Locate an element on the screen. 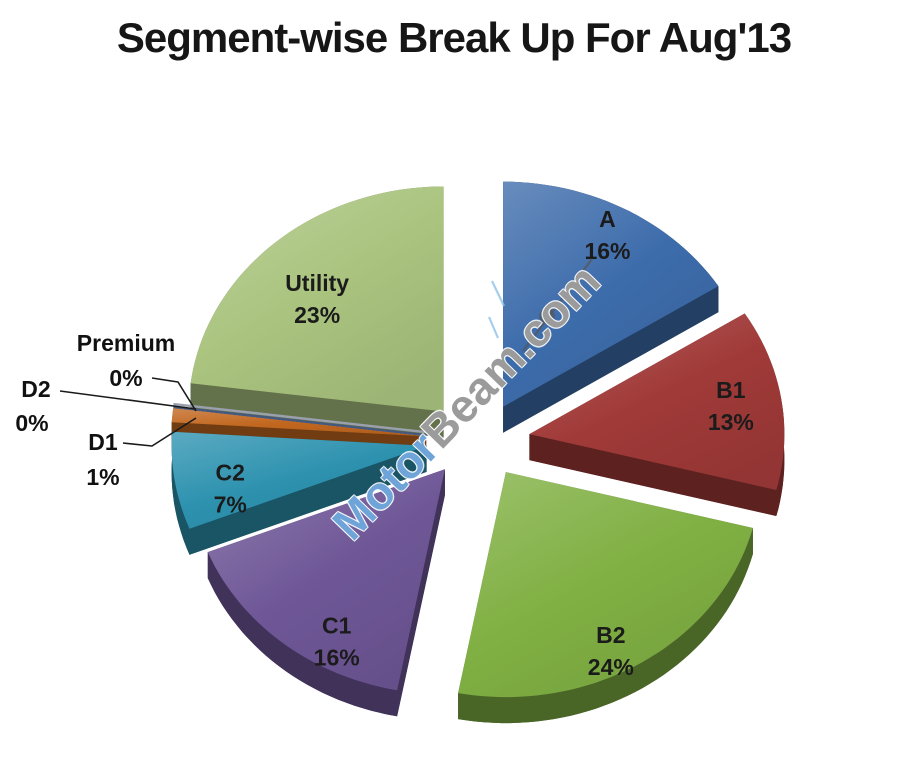  watermark-needle is located at coordinates (557, 305).